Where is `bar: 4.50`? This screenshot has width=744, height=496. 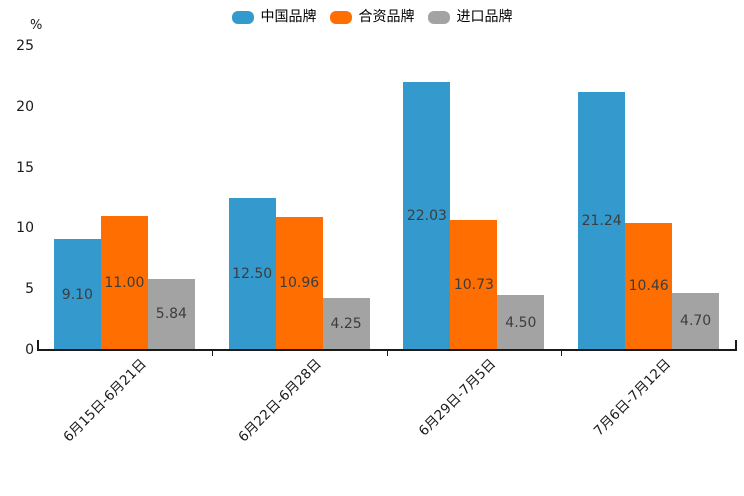 bar: 4.50 is located at coordinates (521, 322).